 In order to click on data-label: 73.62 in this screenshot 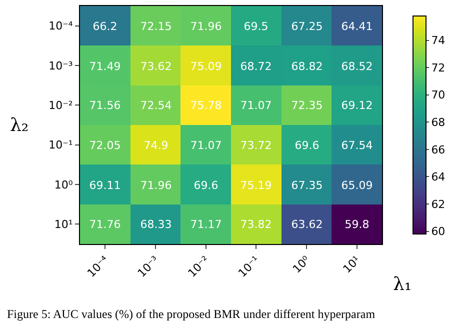, I will do `click(156, 66)`.